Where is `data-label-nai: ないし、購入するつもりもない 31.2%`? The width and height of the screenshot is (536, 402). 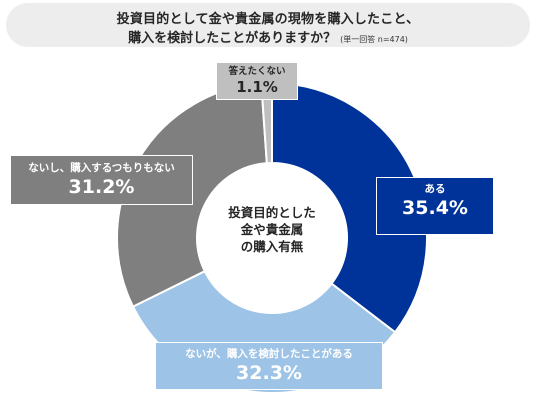
data-label-nai: ないし、購入するつもりもない 31.2% is located at coordinates (101, 180).